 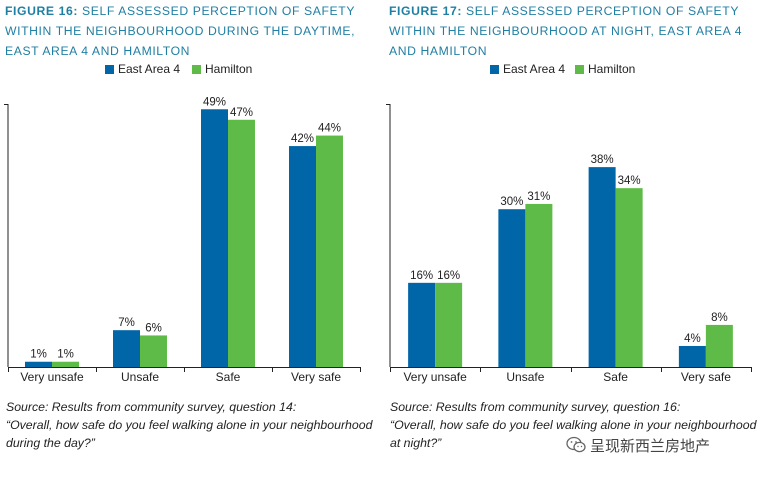 What do you see at coordinates (602, 160) in the screenshot?
I see `data-label: 38%` at bounding box center [602, 160].